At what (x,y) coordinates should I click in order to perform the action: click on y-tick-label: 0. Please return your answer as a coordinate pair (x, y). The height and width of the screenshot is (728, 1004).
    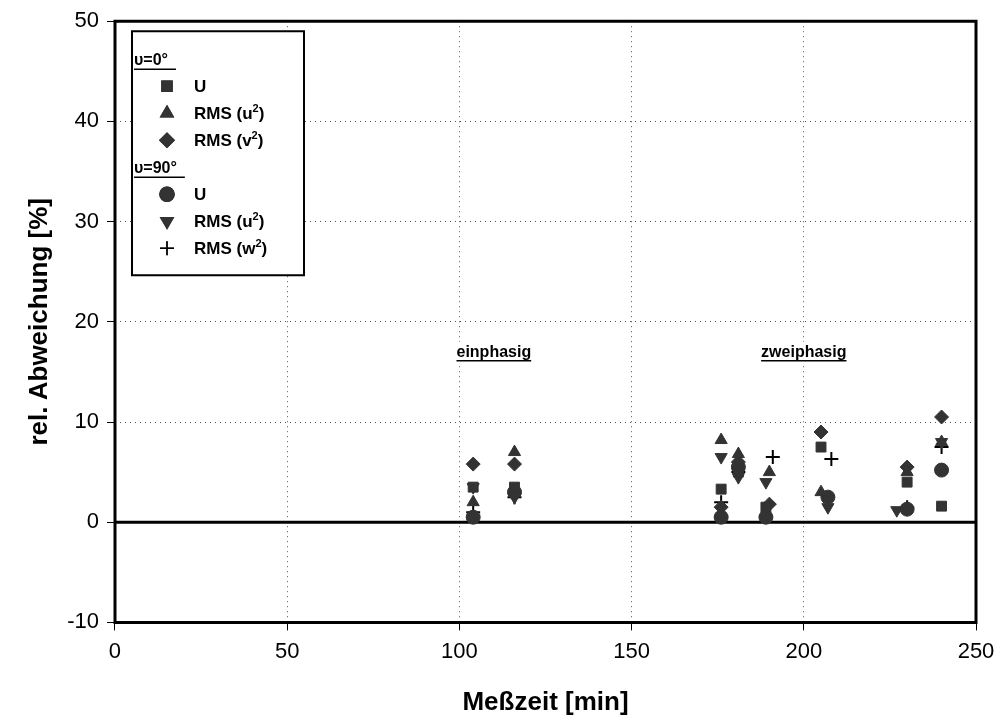
    Looking at the image, I should click on (92, 521).